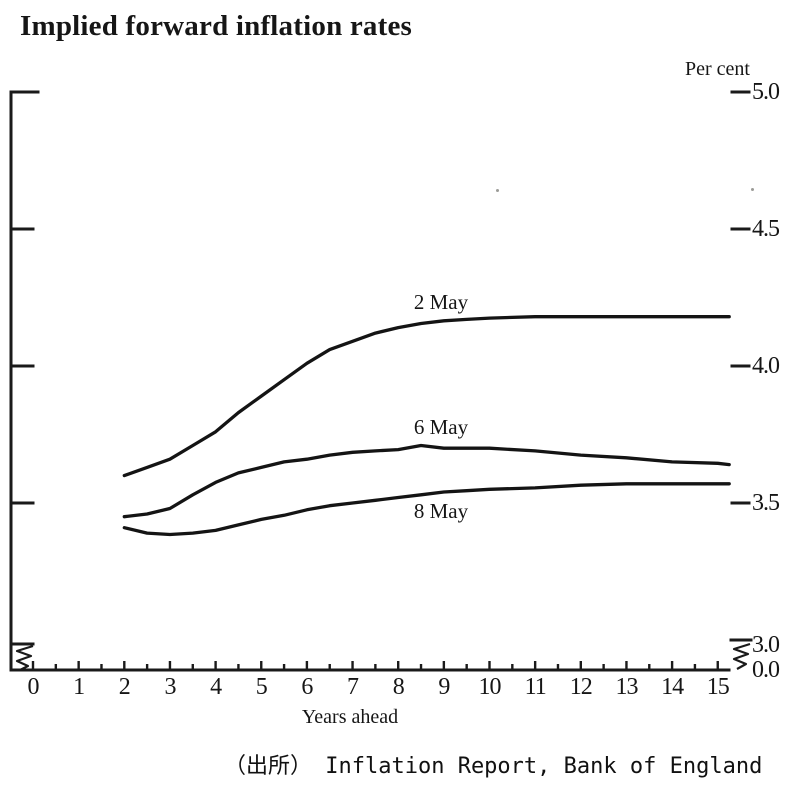 Image resolution: width=800 pixels, height=802 pixels. What do you see at coordinates (170, 687) in the screenshot?
I see `x-tick-label: 3` at bounding box center [170, 687].